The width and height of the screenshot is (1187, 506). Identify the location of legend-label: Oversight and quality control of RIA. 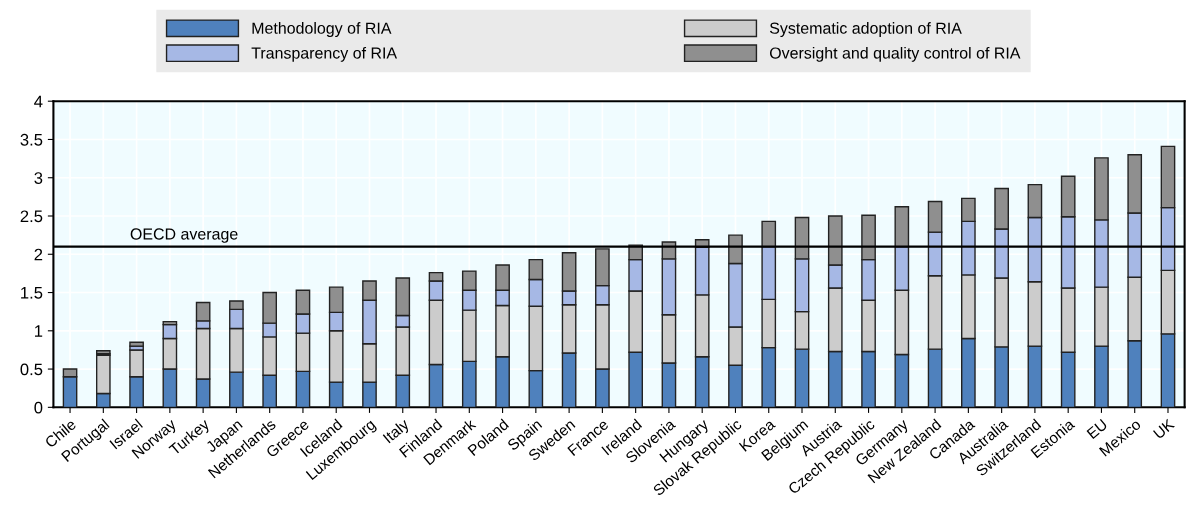
(895, 54).